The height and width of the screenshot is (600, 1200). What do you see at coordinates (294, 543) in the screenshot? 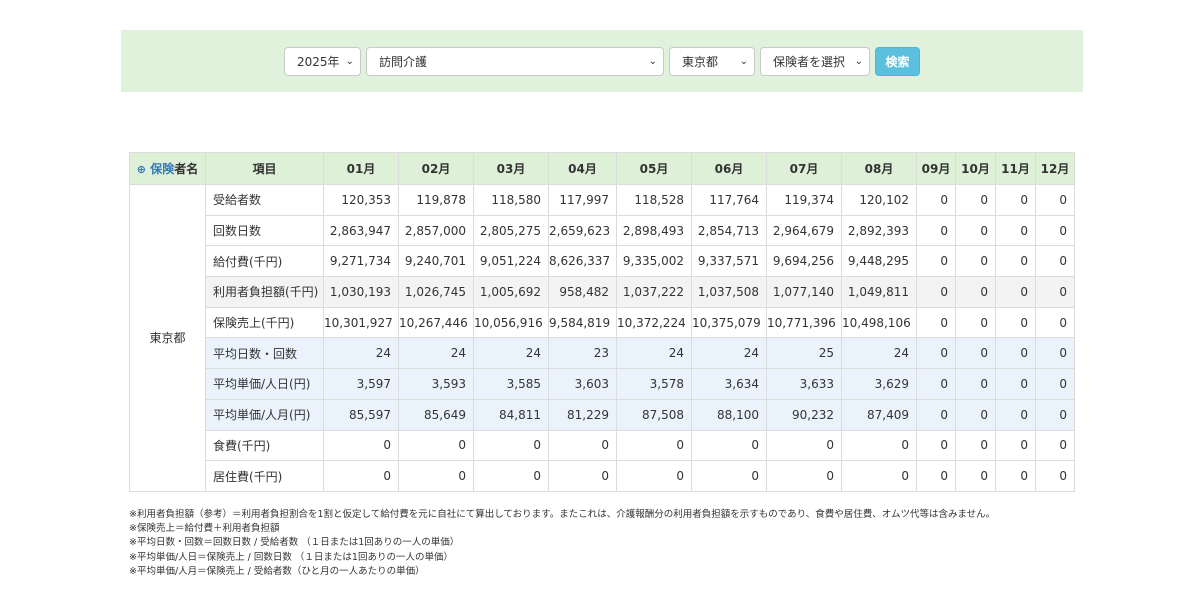
I see `footnote: ※平均日数・回数＝回数日数 / 受給者数 （１日または1回ありの一人の単価）` at bounding box center [294, 543].